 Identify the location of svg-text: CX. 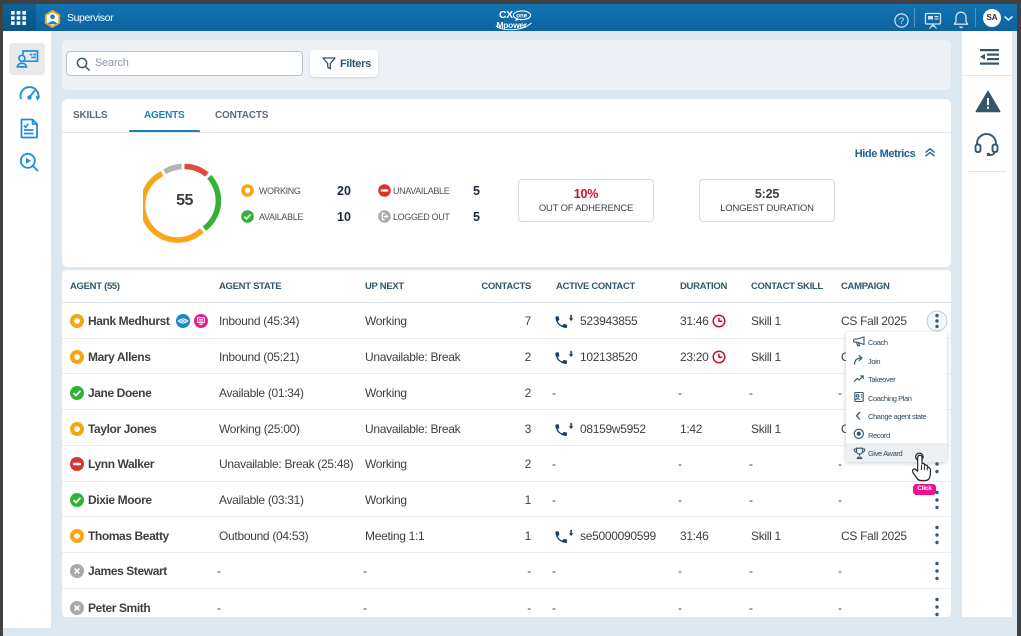
(506, 15).